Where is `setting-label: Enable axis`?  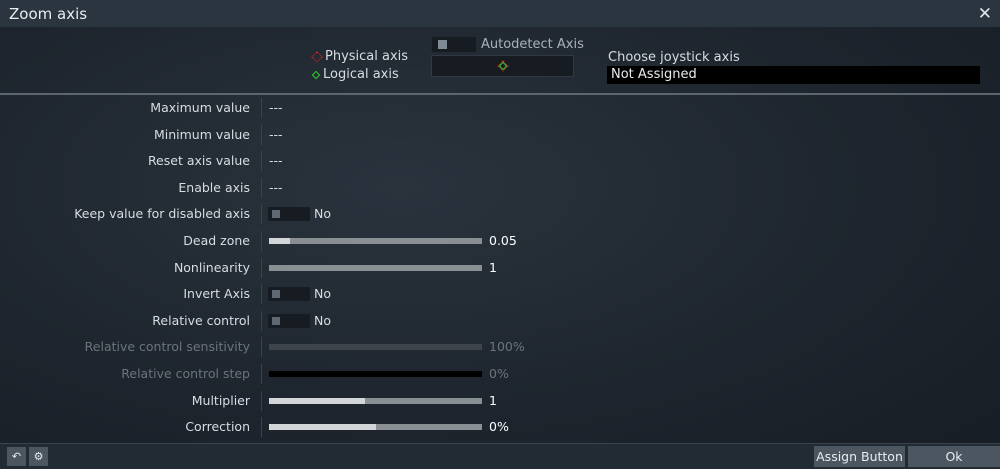
setting-label: Enable axis is located at coordinates (214, 187).